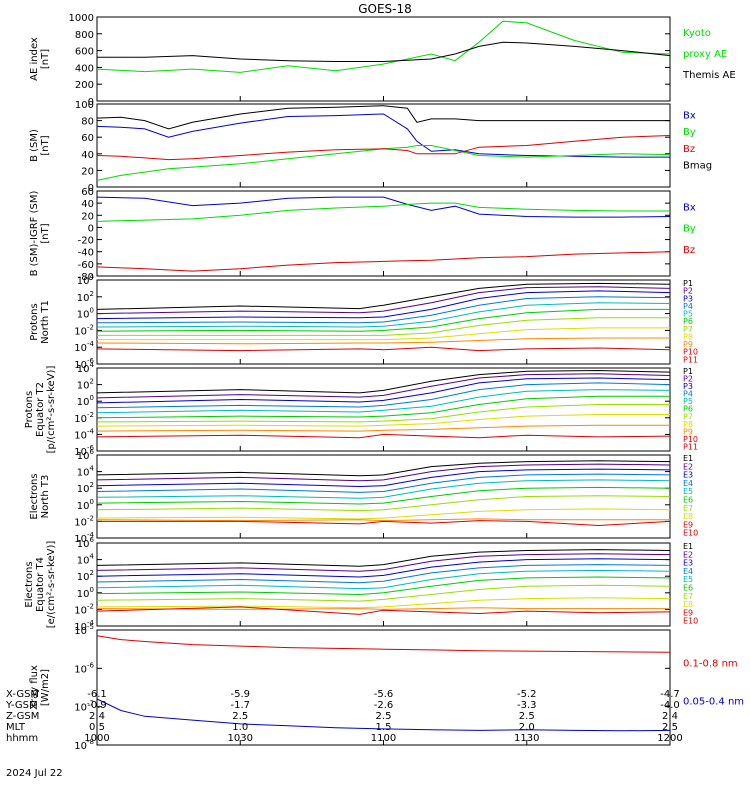  Describe the element at coordinates (384, 727) in the screenshot. I see `ephemeris-value: 1.5` at that location.